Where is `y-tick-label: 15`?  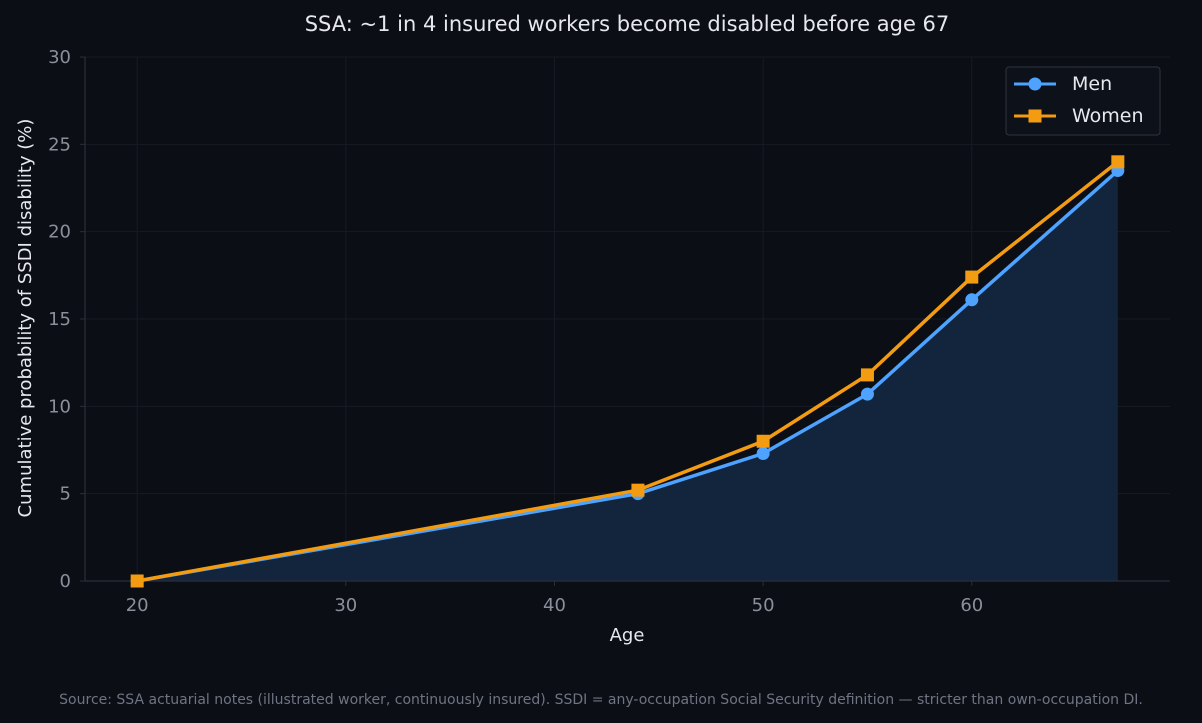 y-tick-label: 15 is located at coordinates (59, 319).